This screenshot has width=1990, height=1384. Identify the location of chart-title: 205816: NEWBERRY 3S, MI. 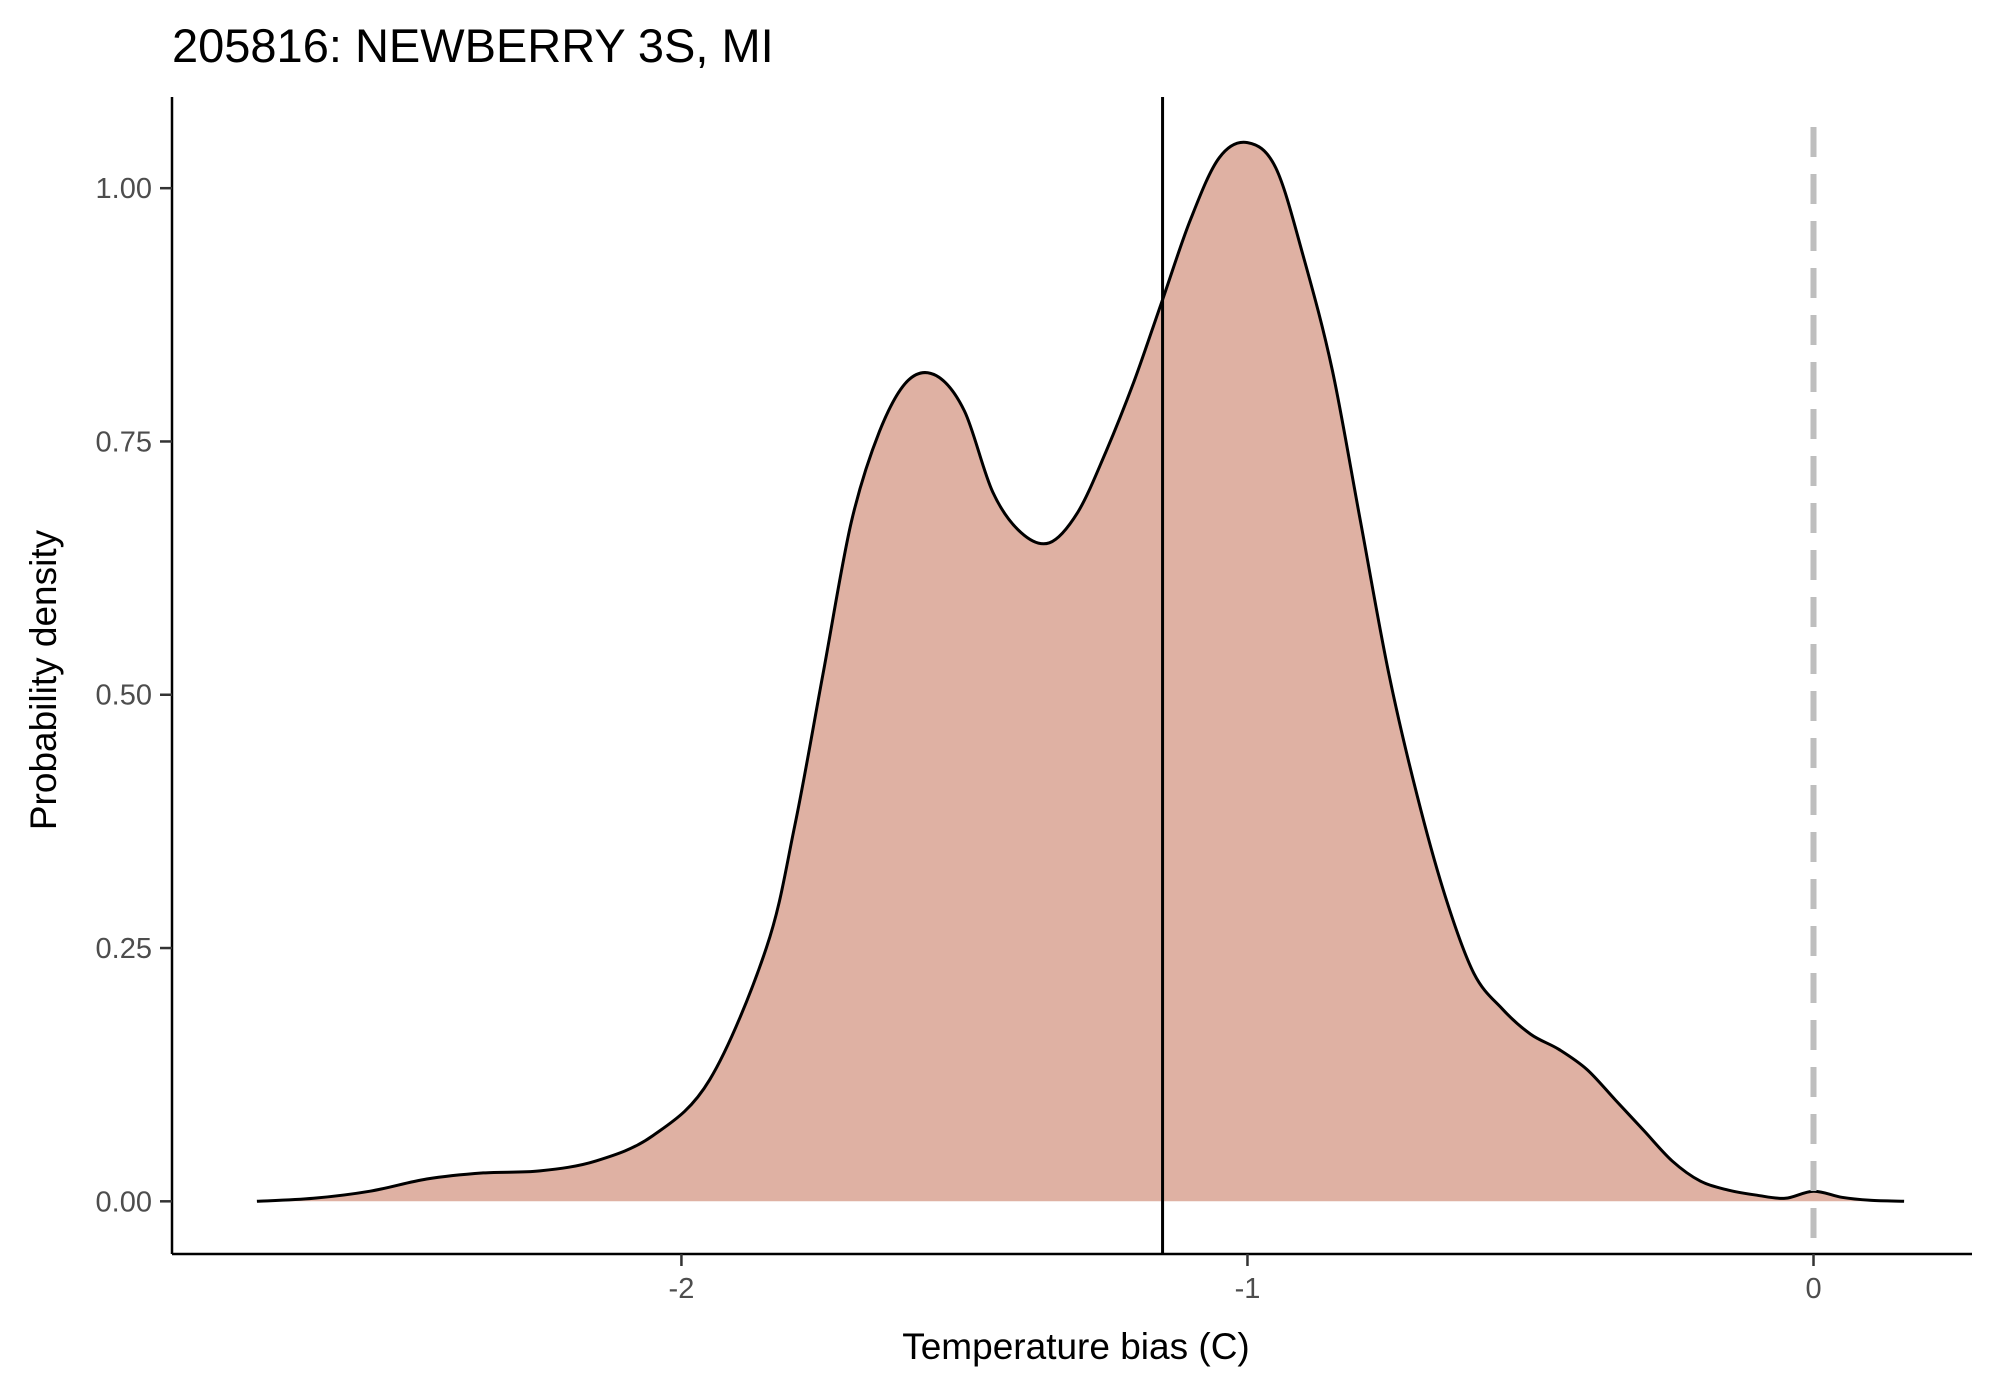
(473, 45).